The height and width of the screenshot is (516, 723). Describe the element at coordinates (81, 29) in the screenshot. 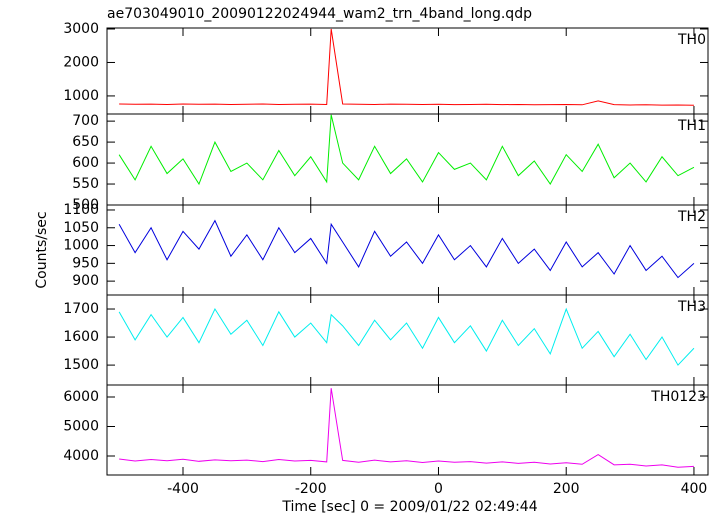

I see `y-tick-label: 3000` at that location.